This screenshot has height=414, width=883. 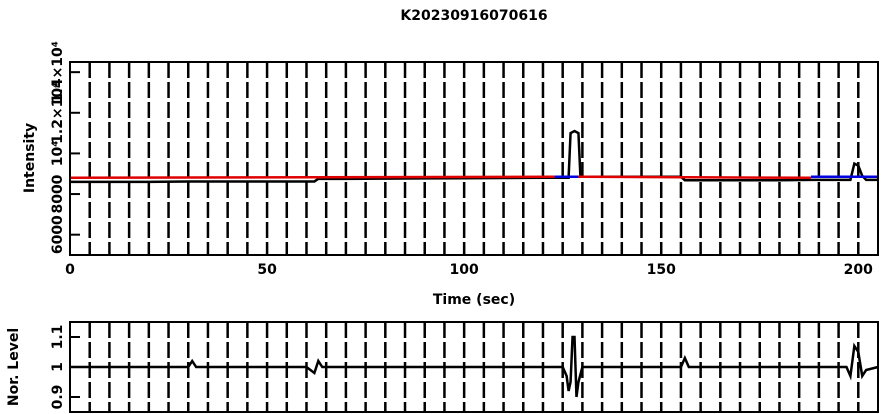 What do you see at coordinates (58, 154) in the screenshot?
I see `y-tick-label: 10⁴` at bounding box center [58, 154].